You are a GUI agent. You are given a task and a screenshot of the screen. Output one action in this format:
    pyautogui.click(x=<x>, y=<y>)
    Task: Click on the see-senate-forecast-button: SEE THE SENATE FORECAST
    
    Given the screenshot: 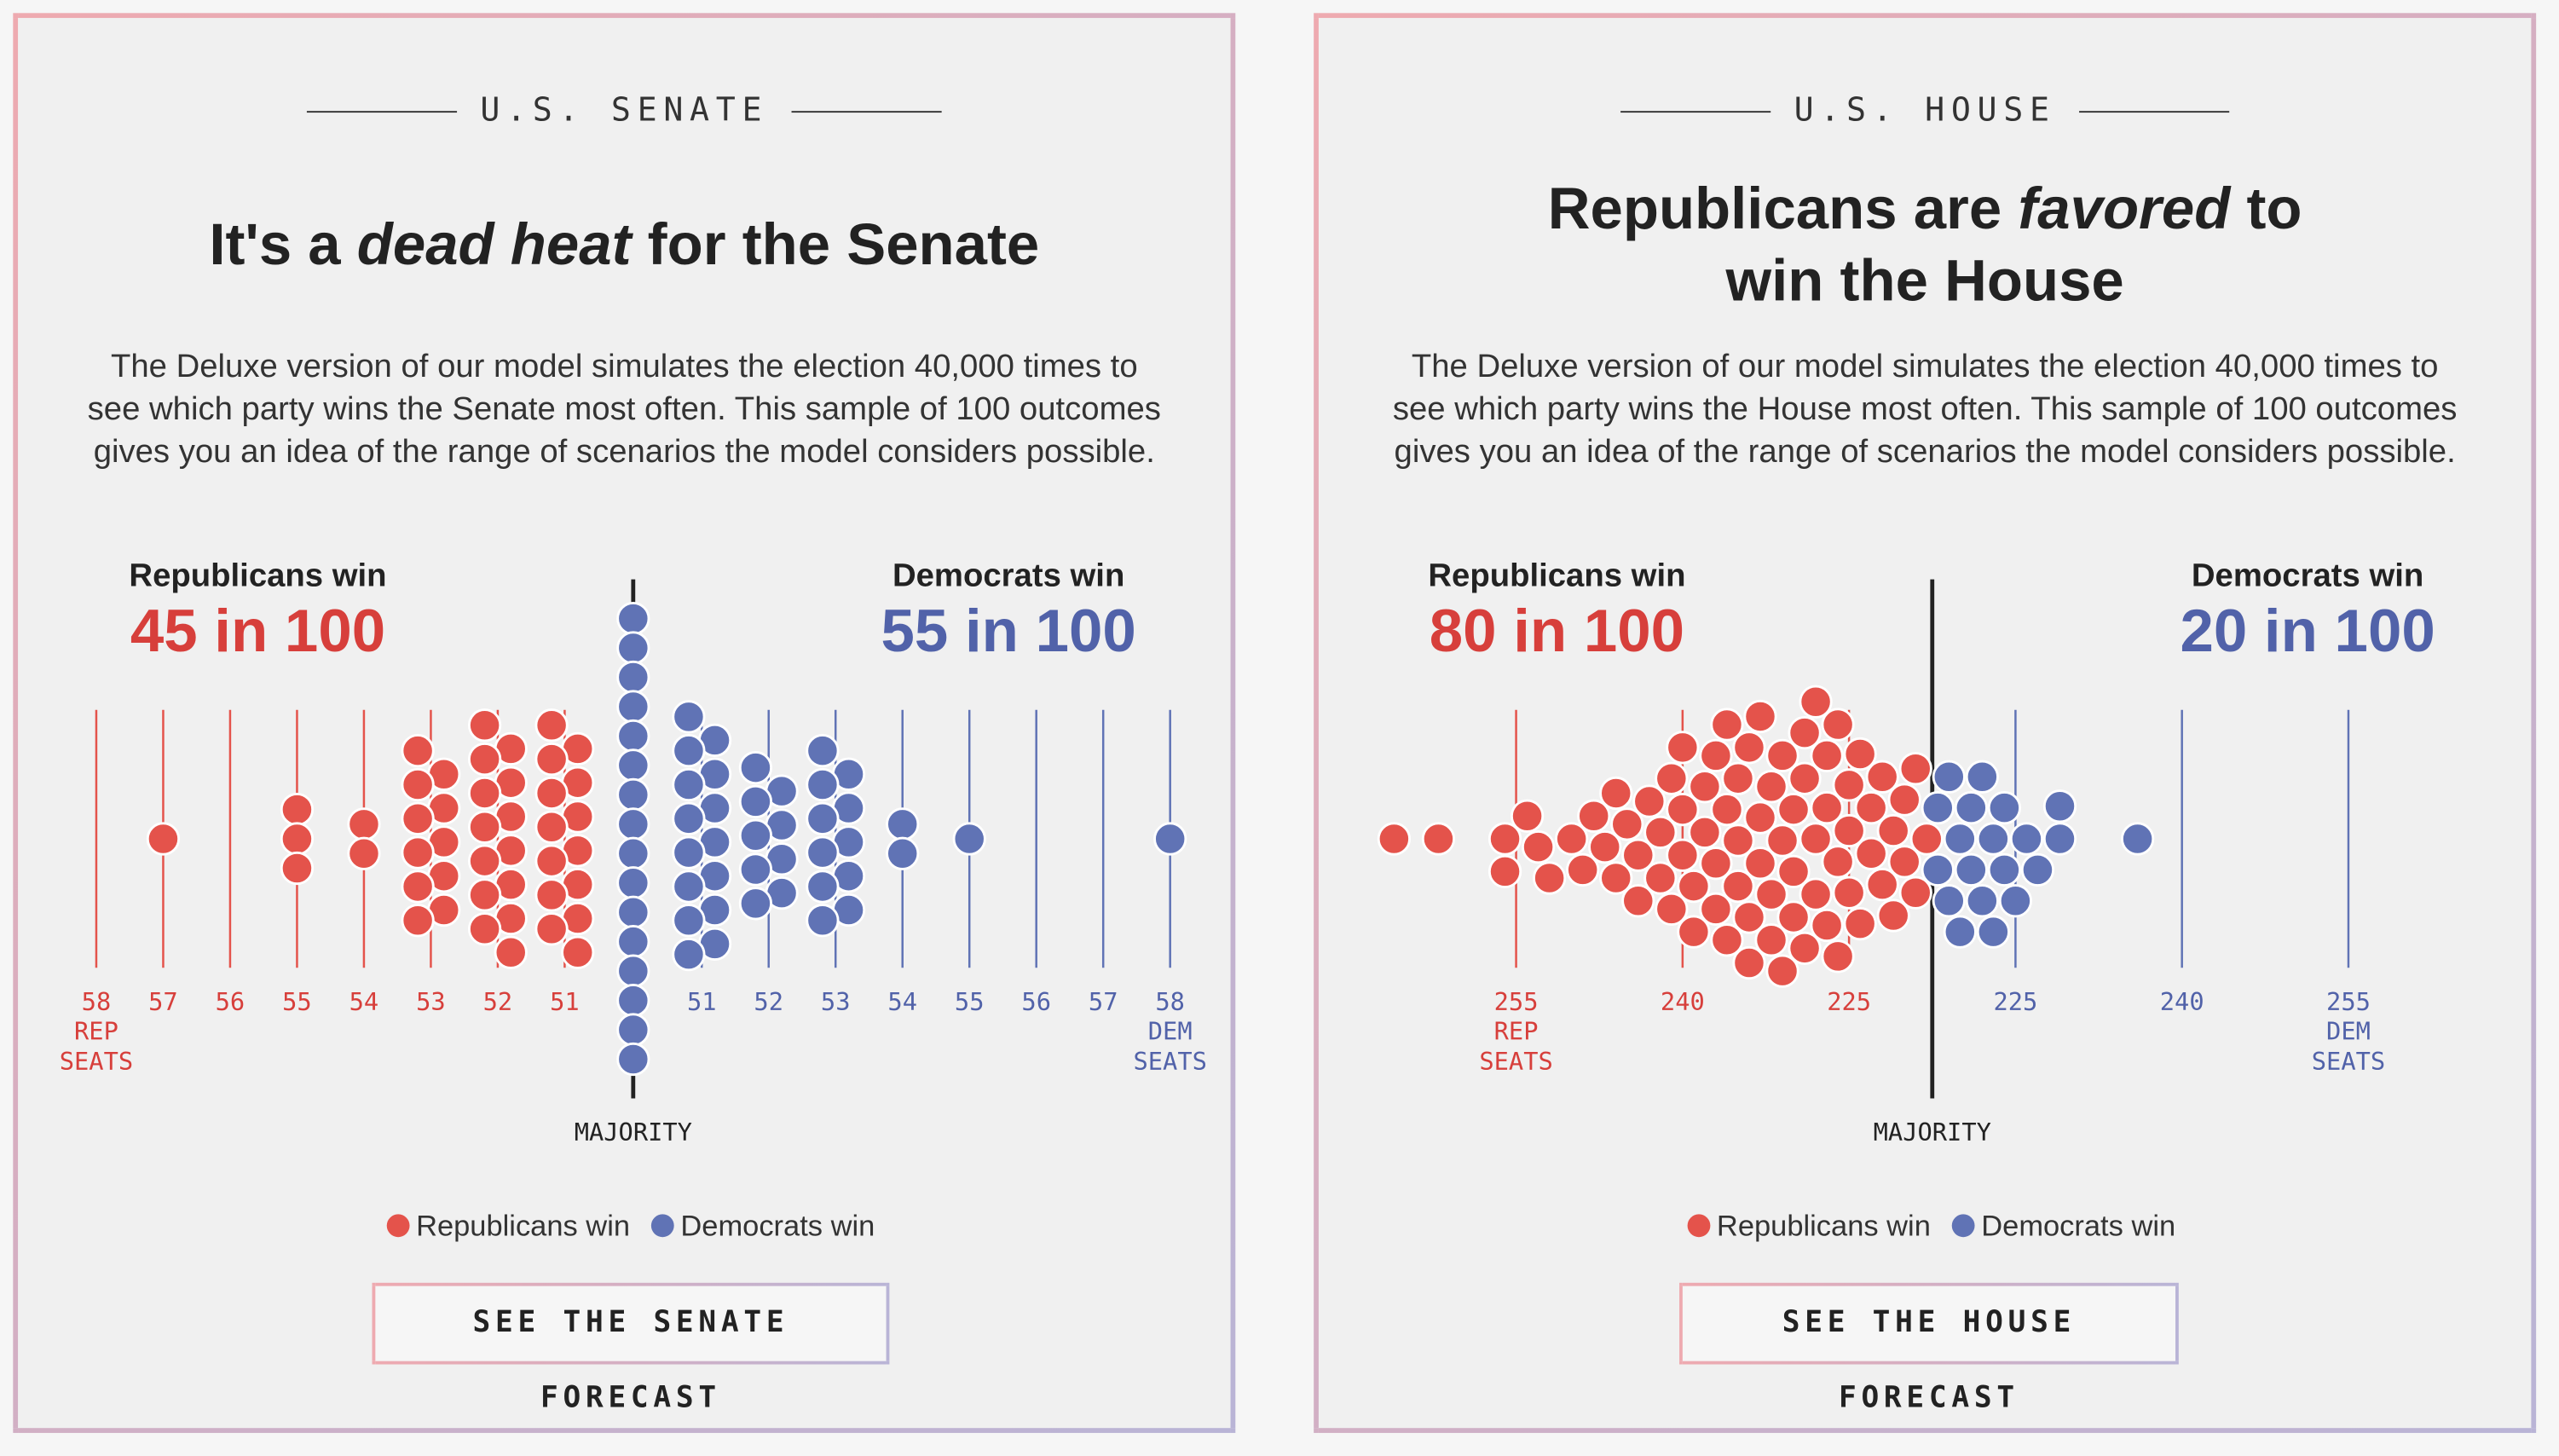 What is the action you would take?
    pyautogui.click(x=631, y=1348)
    